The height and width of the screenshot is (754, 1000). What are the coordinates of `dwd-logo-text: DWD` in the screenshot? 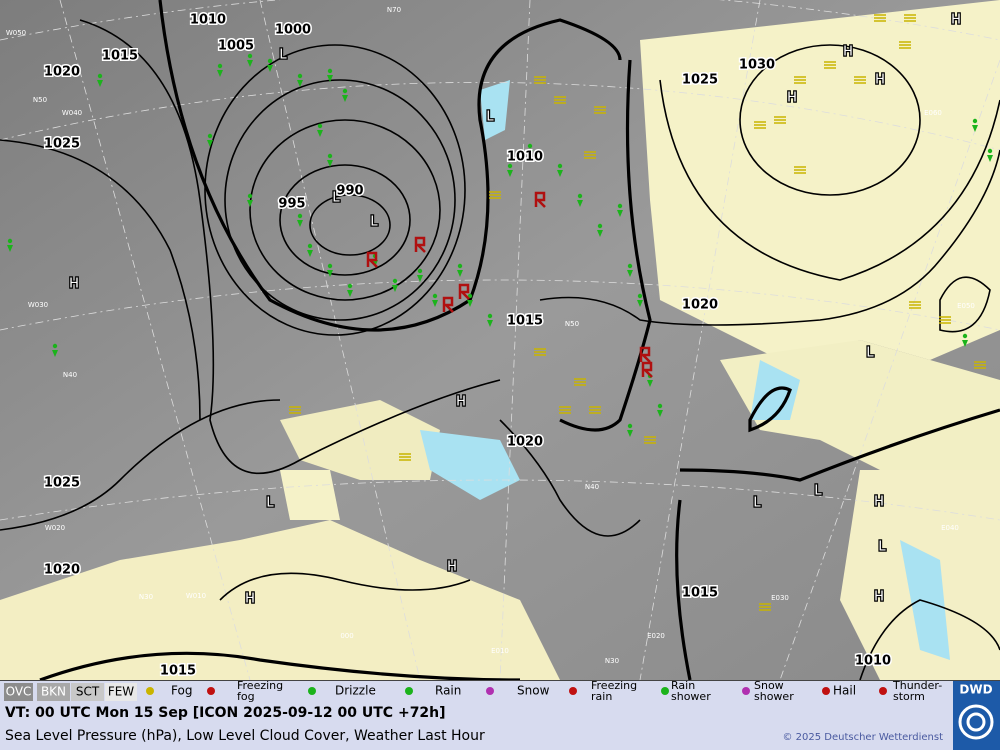 It's located at (975, 690).